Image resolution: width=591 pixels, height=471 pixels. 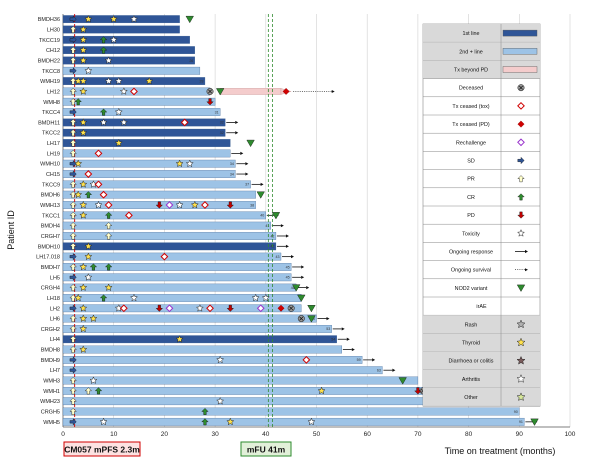 What do you see at coordinates (51, 72) in the screenshot?
I see `patient-id-label: TKCC8` at bounding box center [51, 72].